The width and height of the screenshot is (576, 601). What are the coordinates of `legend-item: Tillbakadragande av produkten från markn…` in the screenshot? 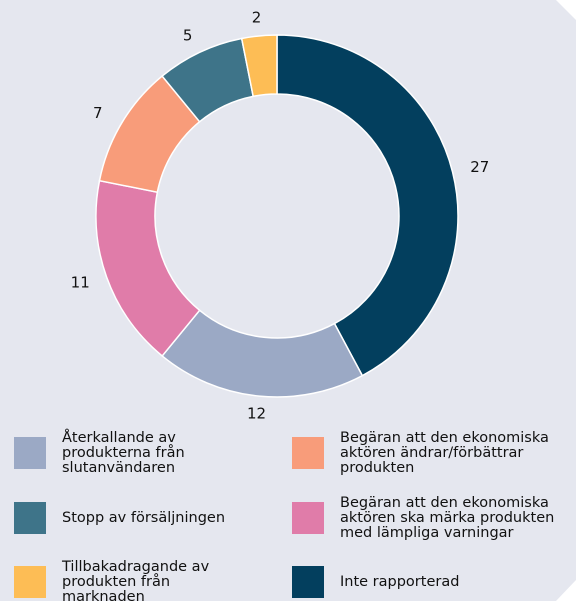 It's located at (125, 577).